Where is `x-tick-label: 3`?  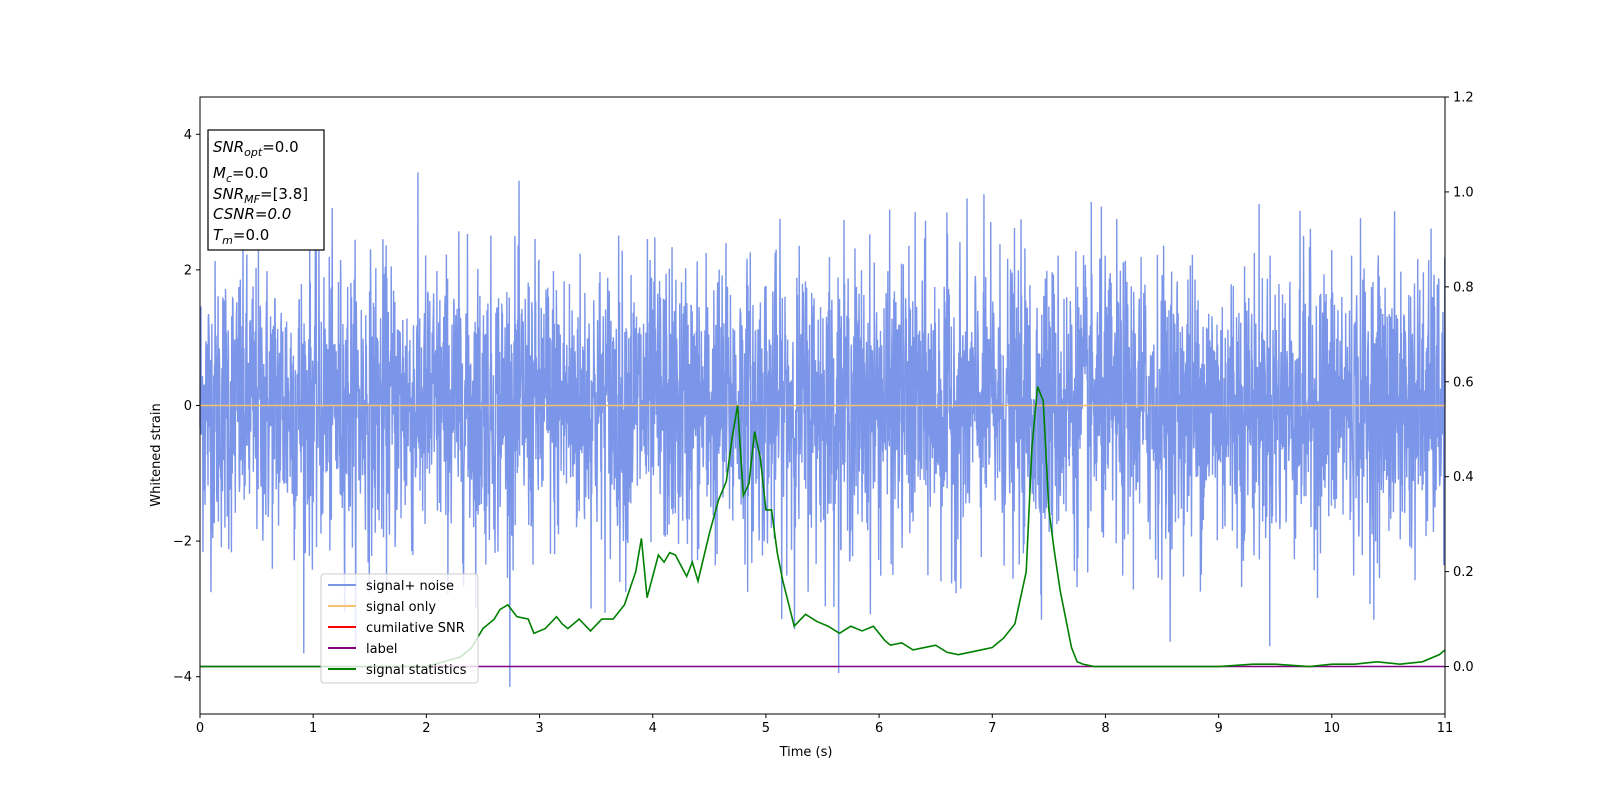
x-tick-label: 3 is located at coordinates (539, 728).